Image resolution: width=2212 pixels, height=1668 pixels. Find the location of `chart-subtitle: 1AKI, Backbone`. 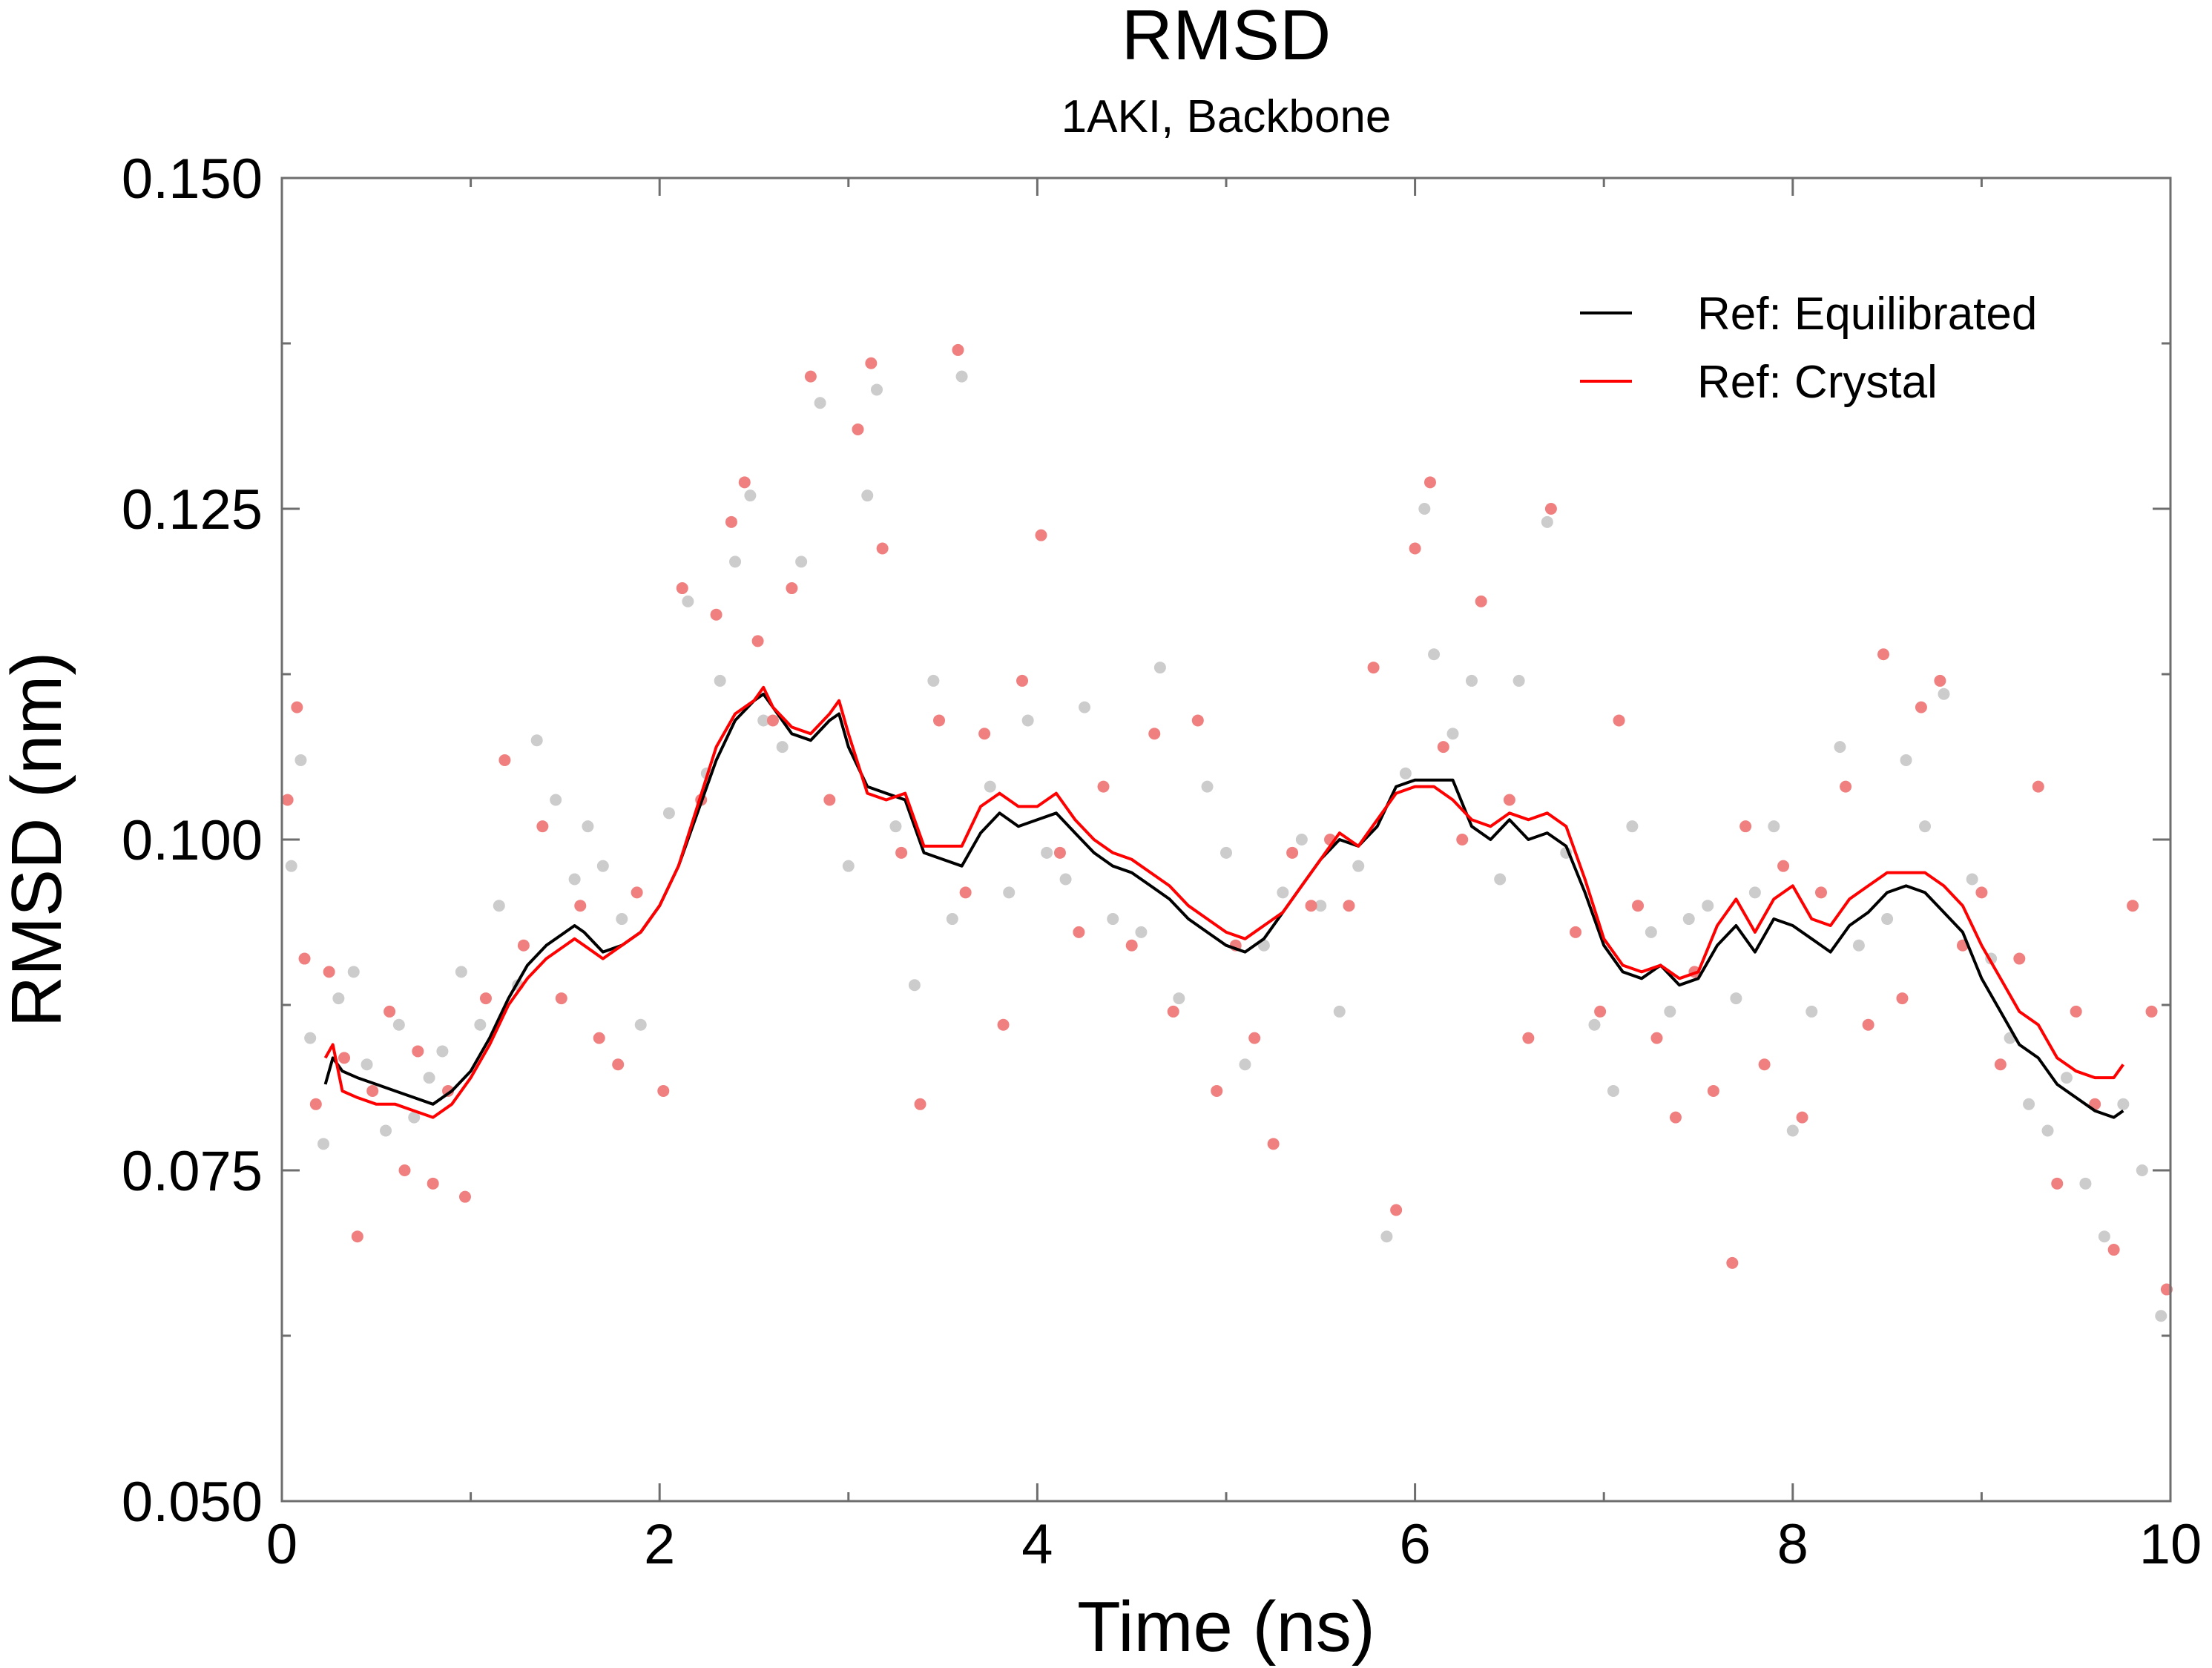

chart-subtitle: 1AKI, Backbone is located at coordinates (1227, 116).